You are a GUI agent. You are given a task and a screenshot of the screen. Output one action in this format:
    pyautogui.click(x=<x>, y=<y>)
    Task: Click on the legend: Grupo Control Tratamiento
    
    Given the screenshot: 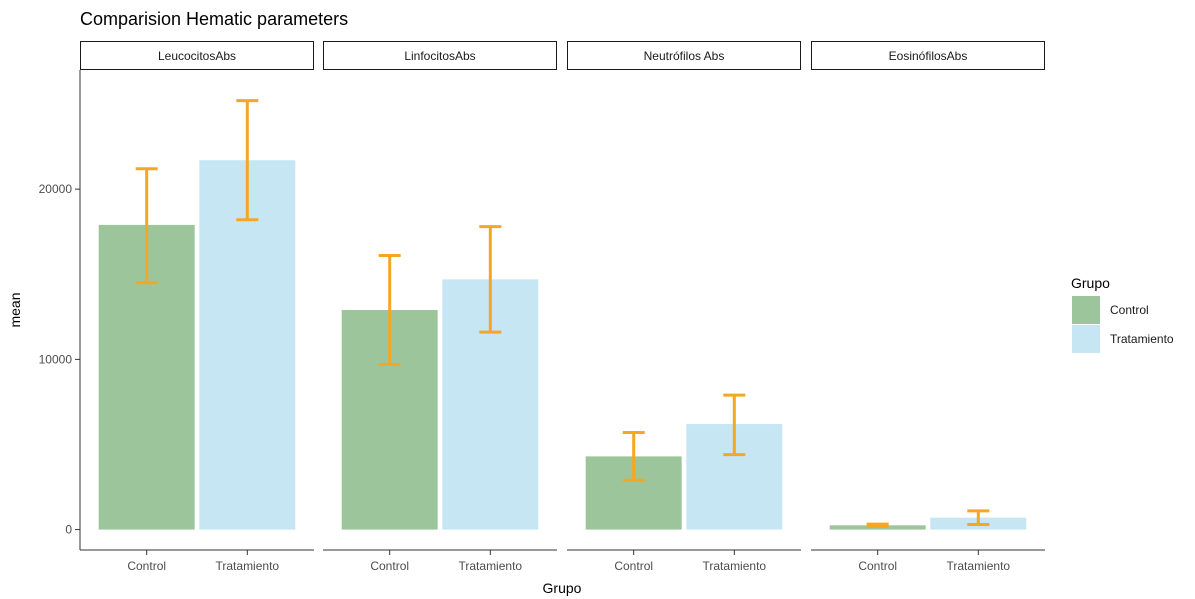 What is the action you would take?
    pyautogui.click(x=1122, y=314)
    